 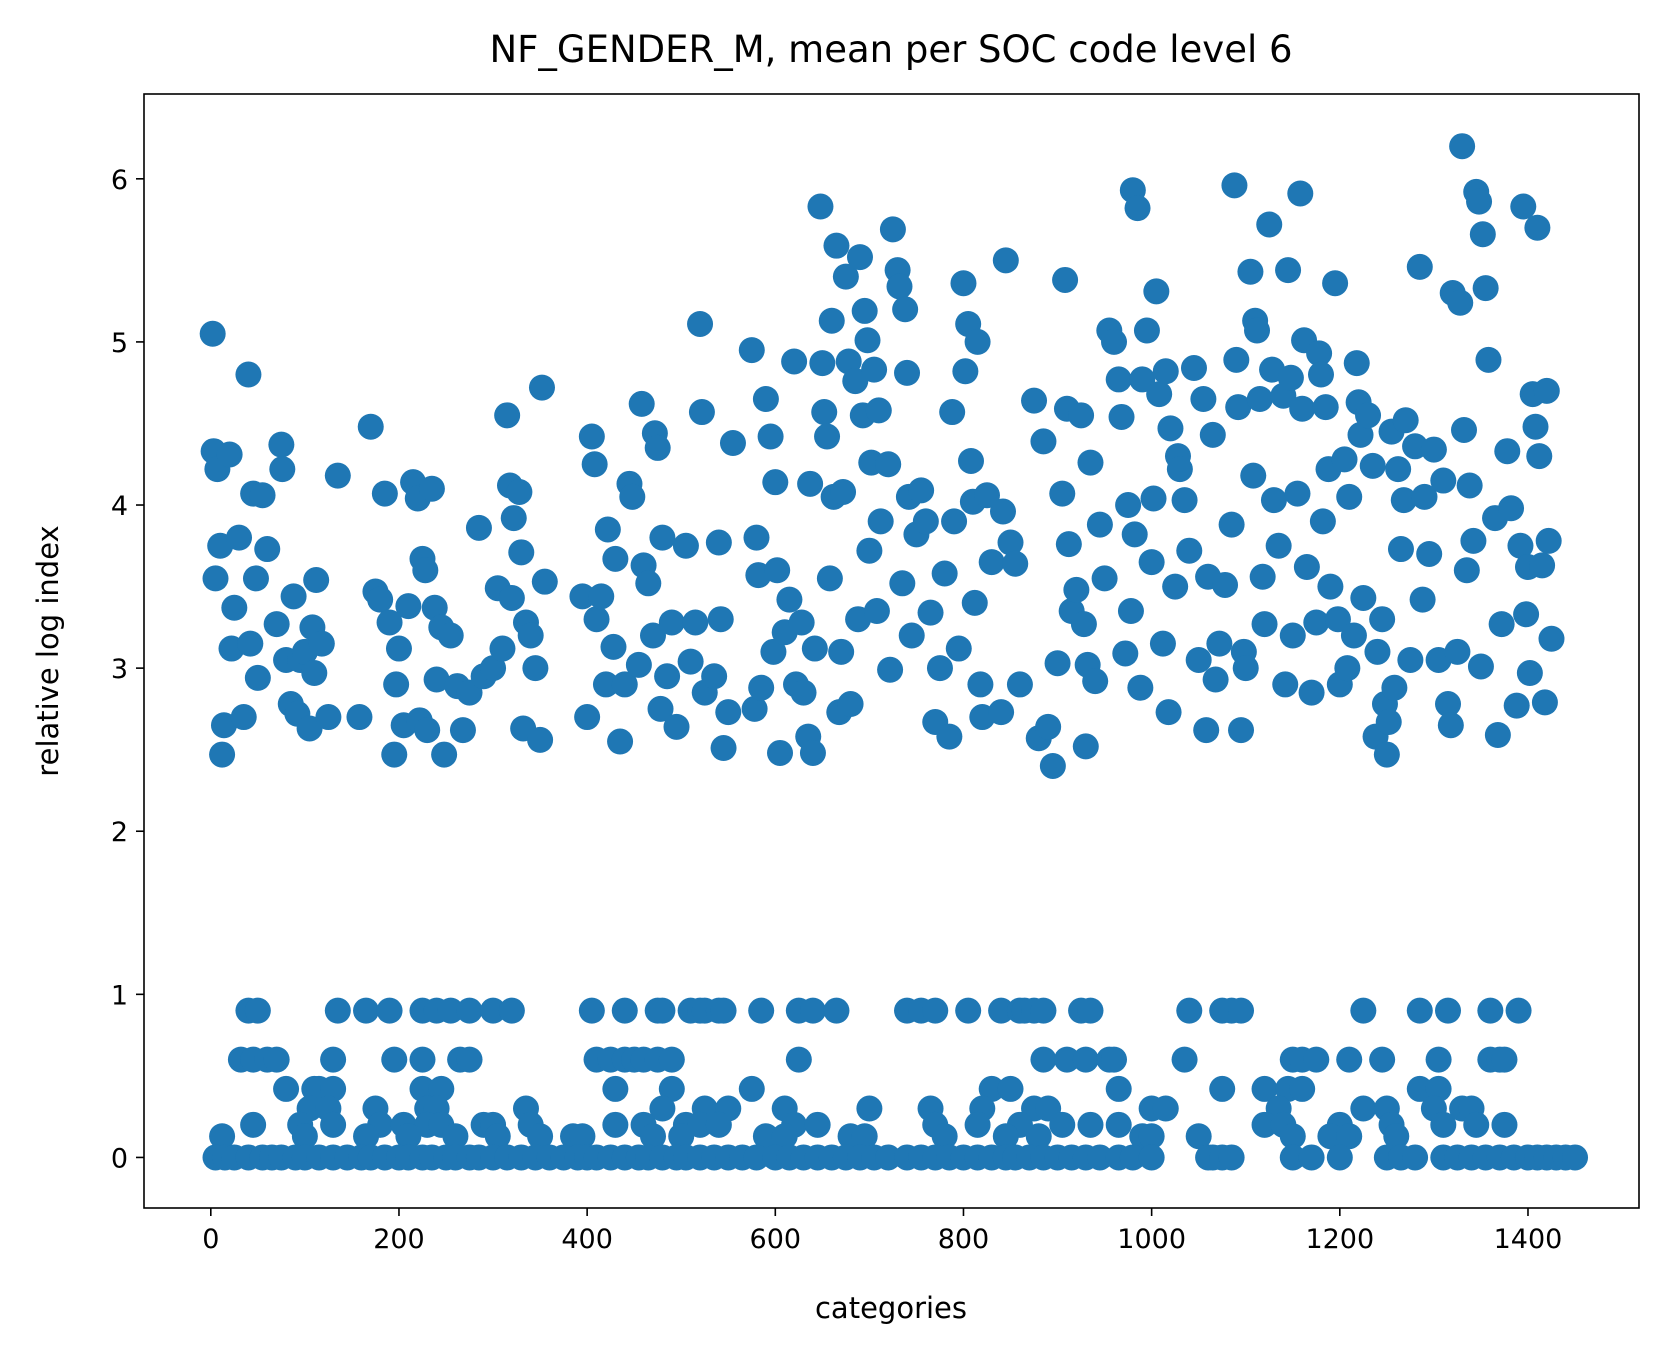 What do you see at coordinates (119, 832) in the screenshot?
I see `y-tick-label: 2` at bounding box center [119, 832].